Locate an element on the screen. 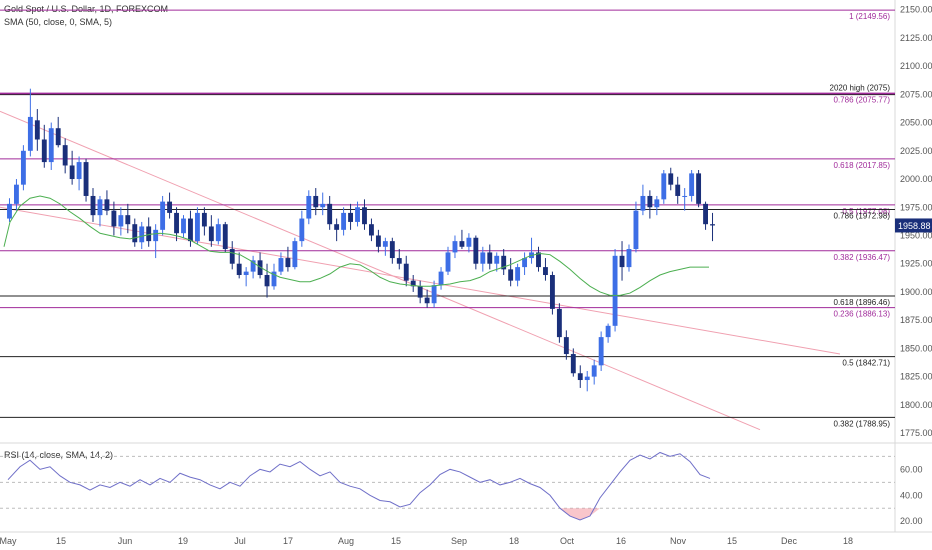 This screenshot has width=932, height=550. level-label: 0.618 (2017.85) is located at coordinates (862, 165).